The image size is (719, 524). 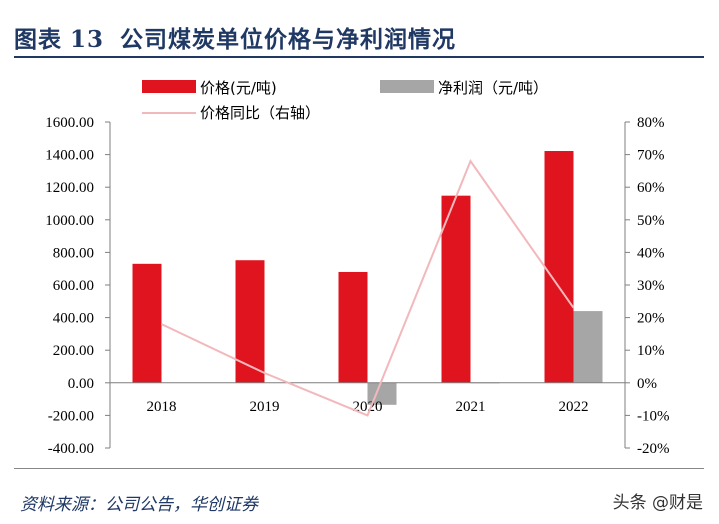 What do you see at coordinates (651, 188) in the screenshot?
I see `right-tick-label: 60%` at bounding box center [651, 188].